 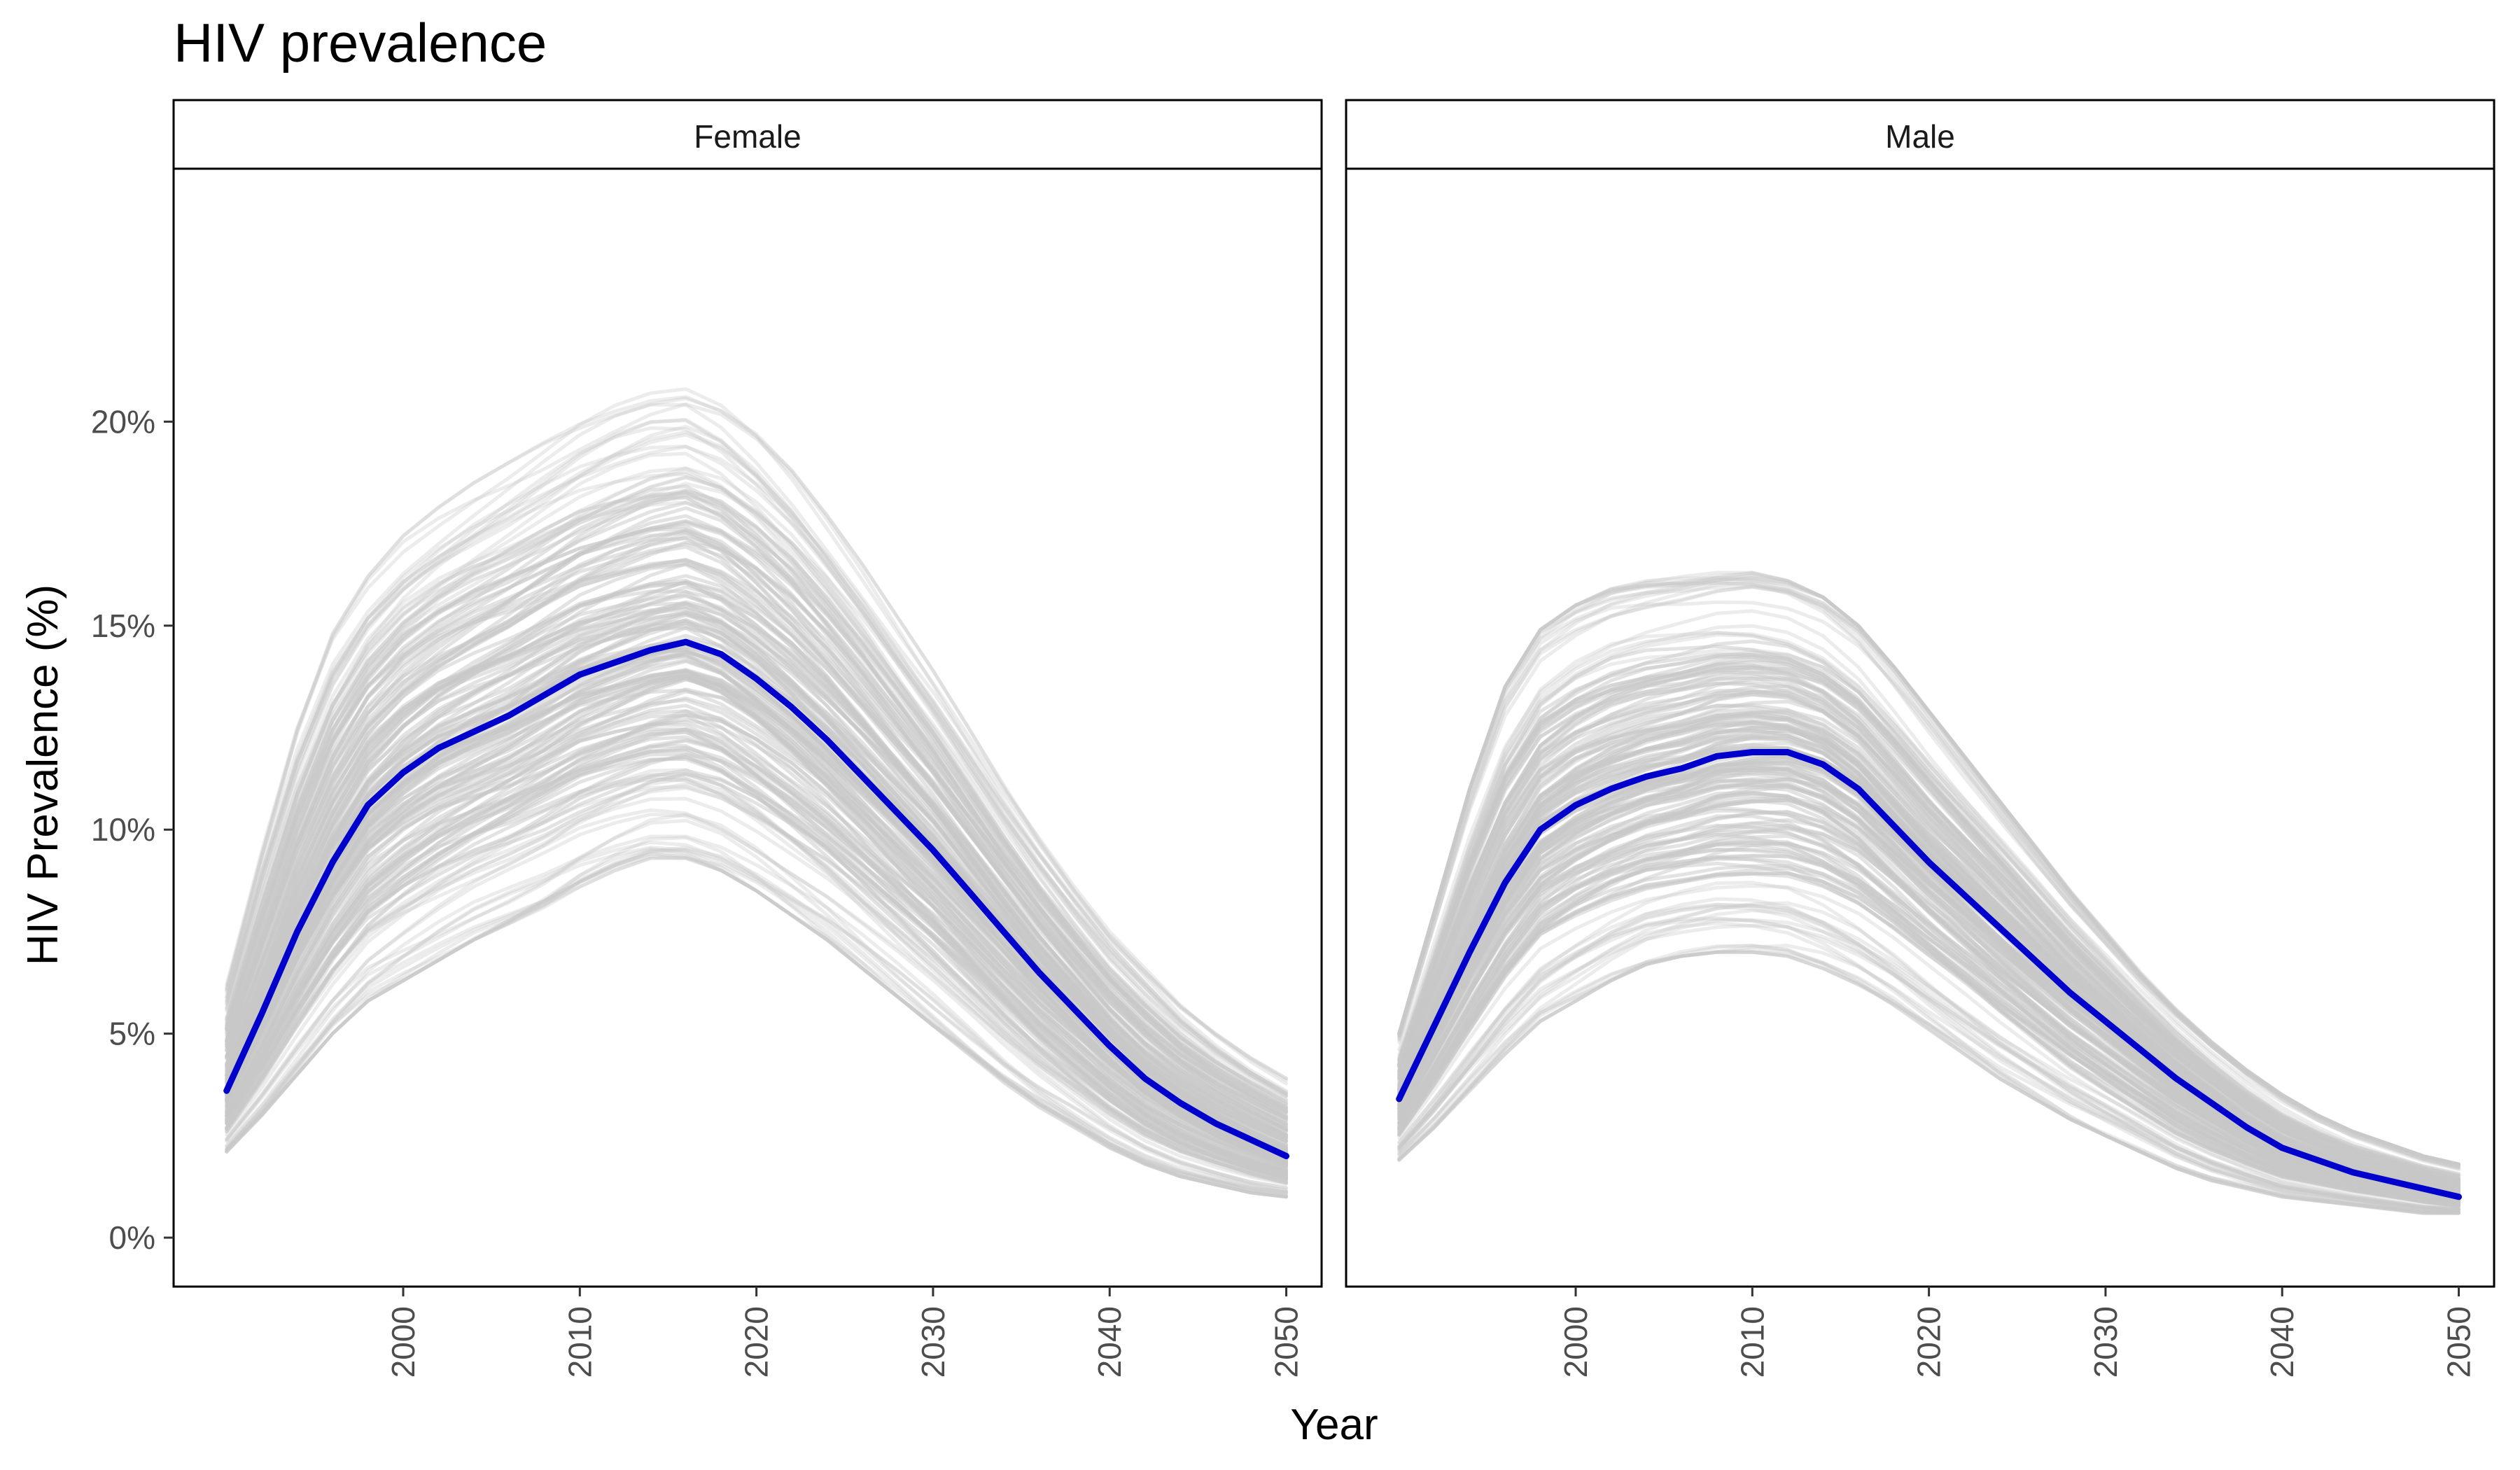 What do you see at coordinates (360, 43) in the screenshot?
I see `chart-title: HIV prevalence` at bounding box center [360, 43].